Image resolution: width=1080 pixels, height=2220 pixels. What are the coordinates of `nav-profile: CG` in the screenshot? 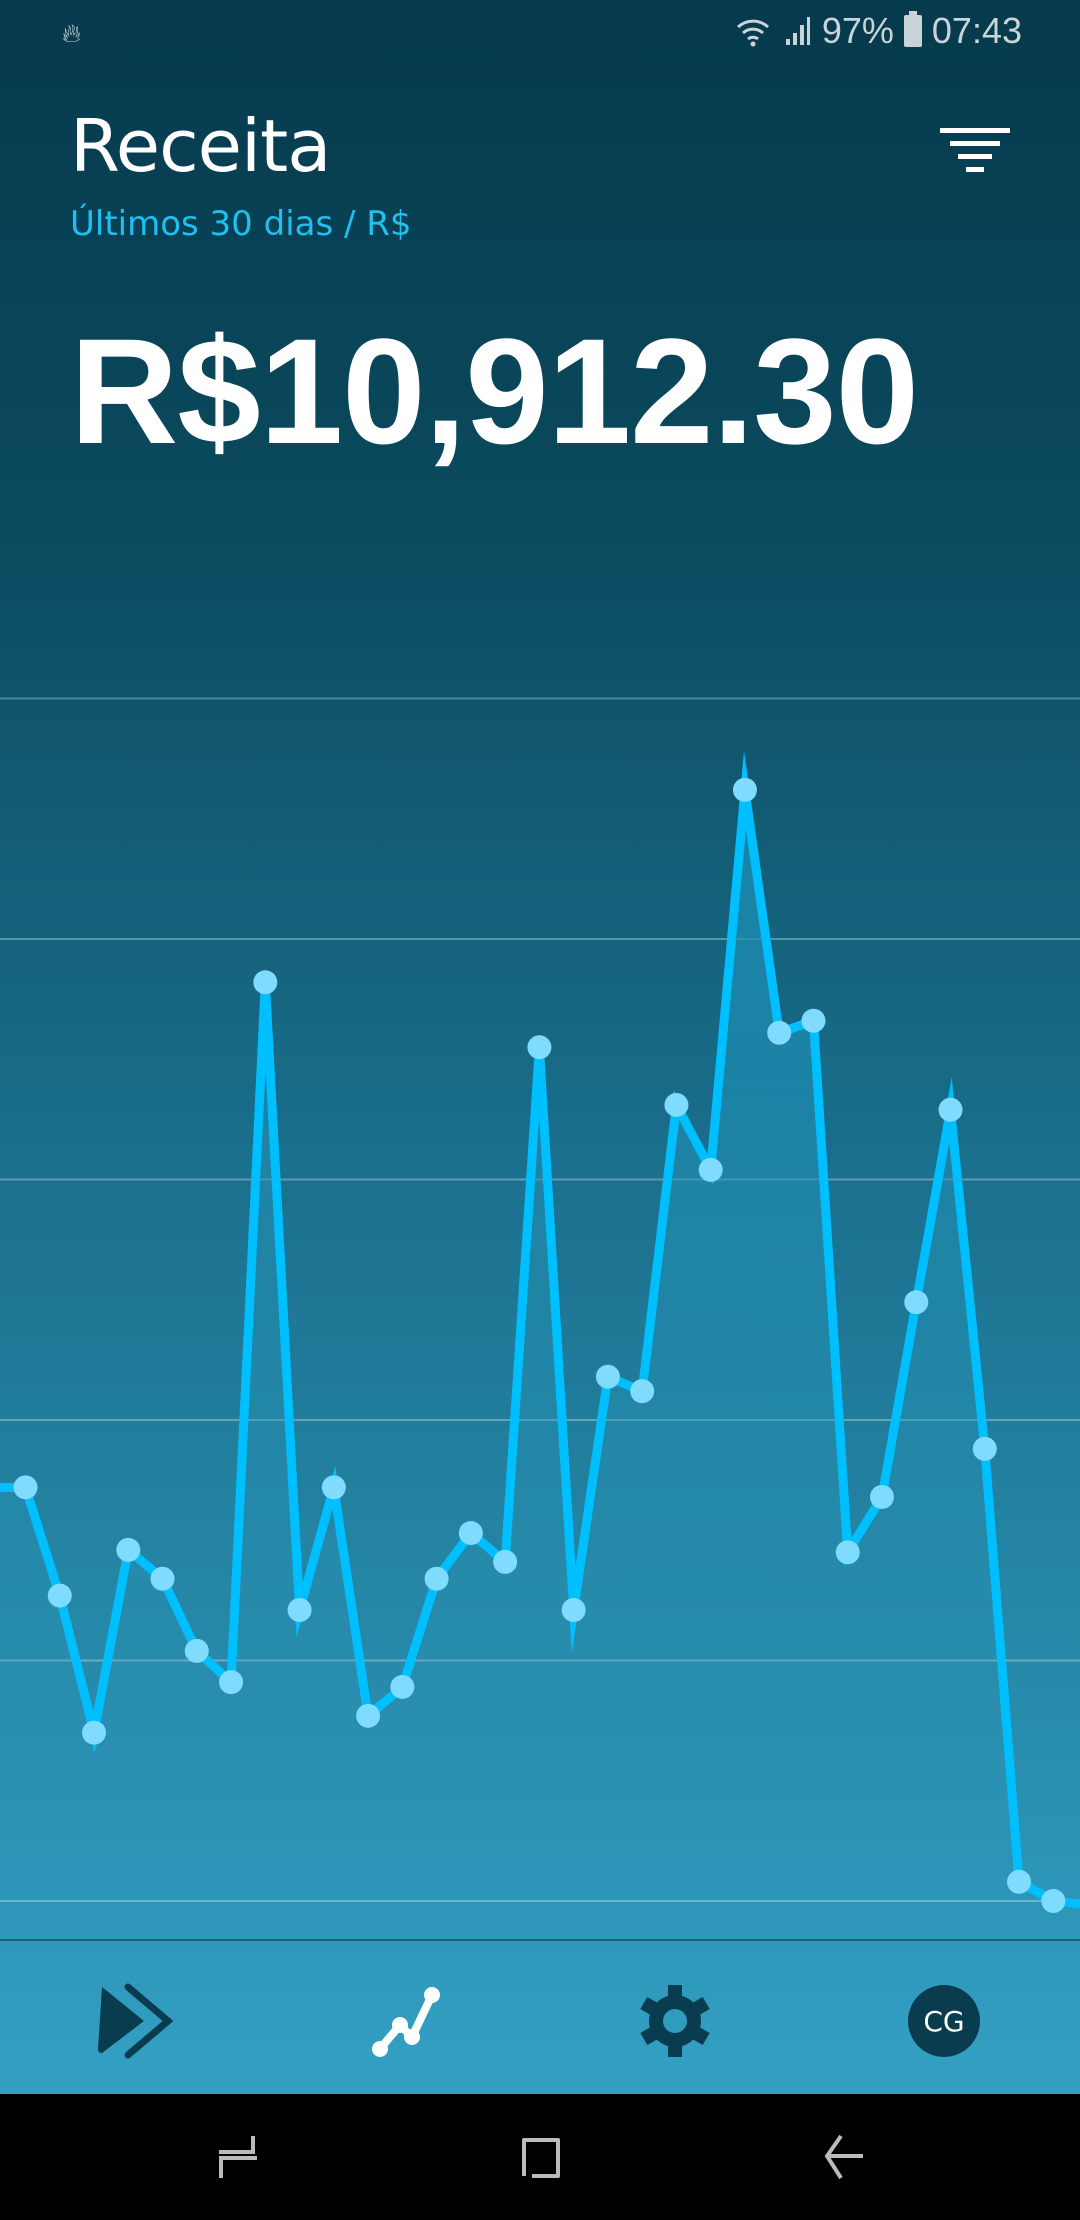 It's located at (944, 2021).